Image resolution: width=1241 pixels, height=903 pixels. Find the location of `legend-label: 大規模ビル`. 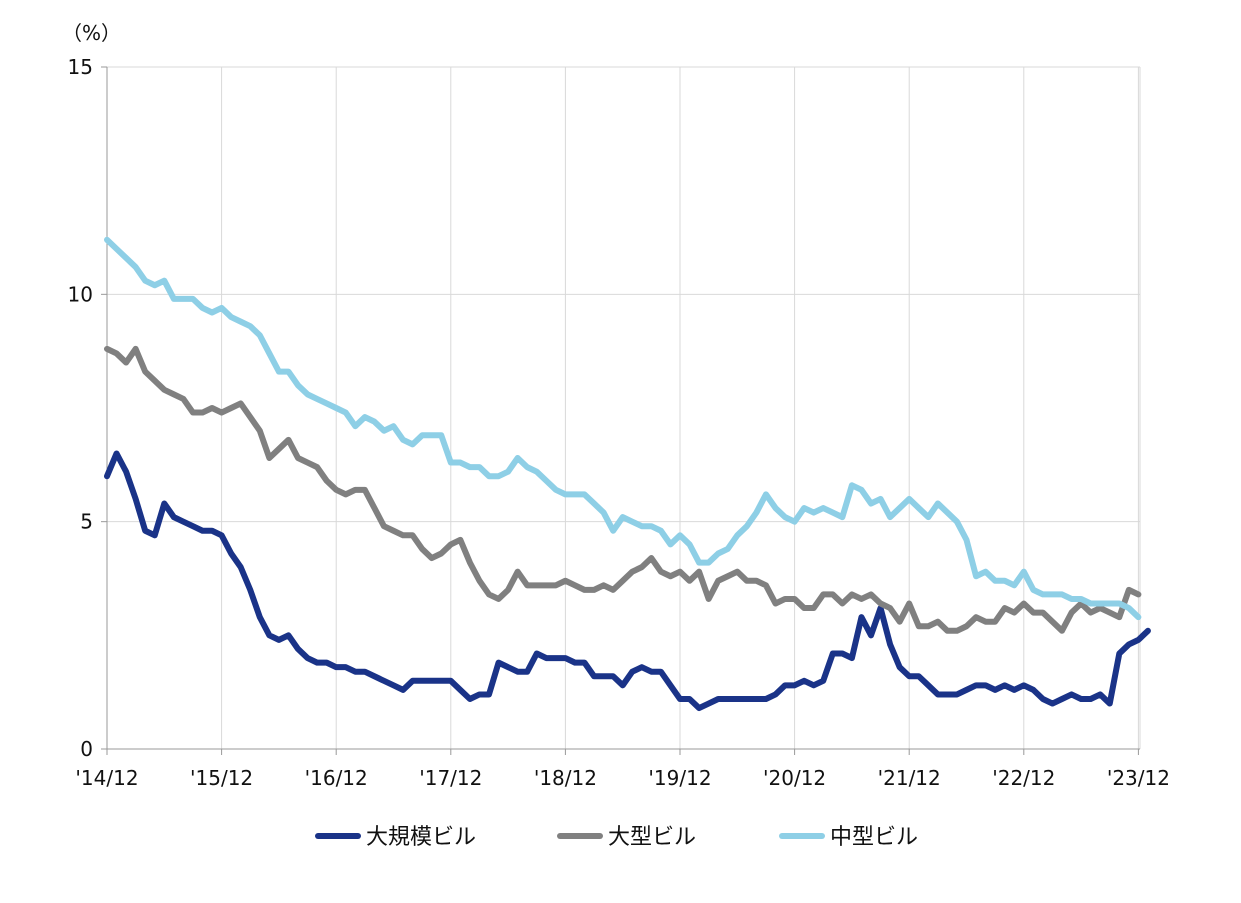

legend-label: 大規模ビル is located at coordinates (421, 837).